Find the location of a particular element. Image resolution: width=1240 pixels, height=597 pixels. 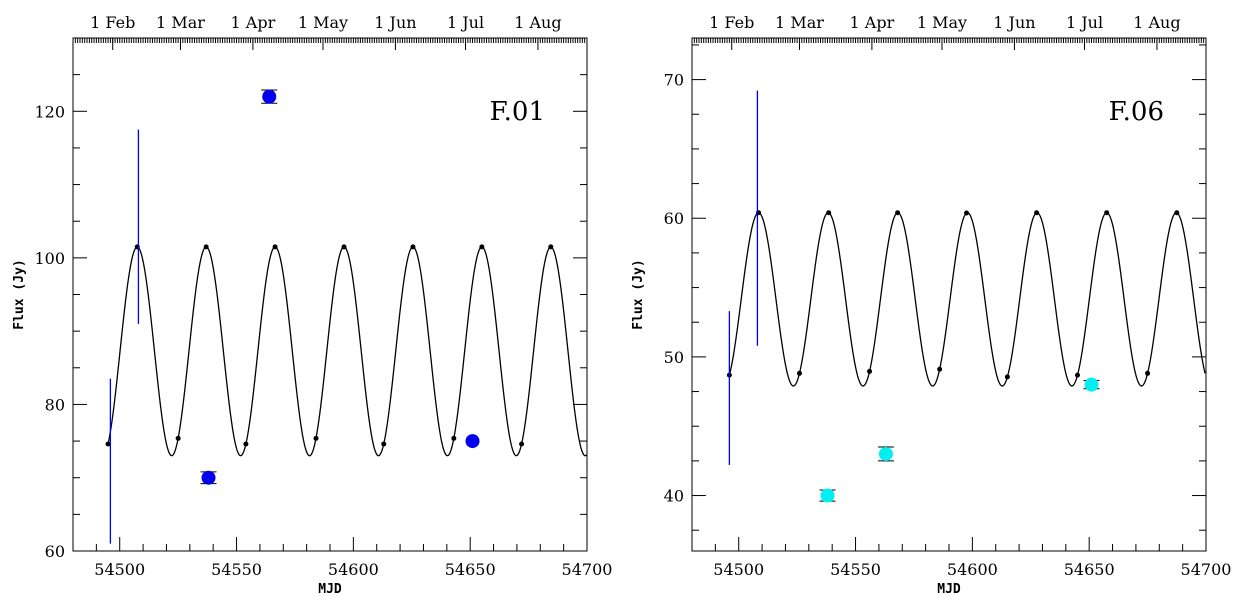

y-tick-label: 70 is located at coordinates (674, 80).